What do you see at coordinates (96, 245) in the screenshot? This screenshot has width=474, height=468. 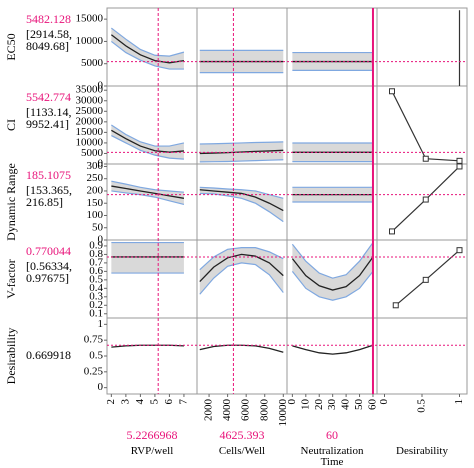 I see `y-tick-label: 0.9` at bounding box center [96, 245].